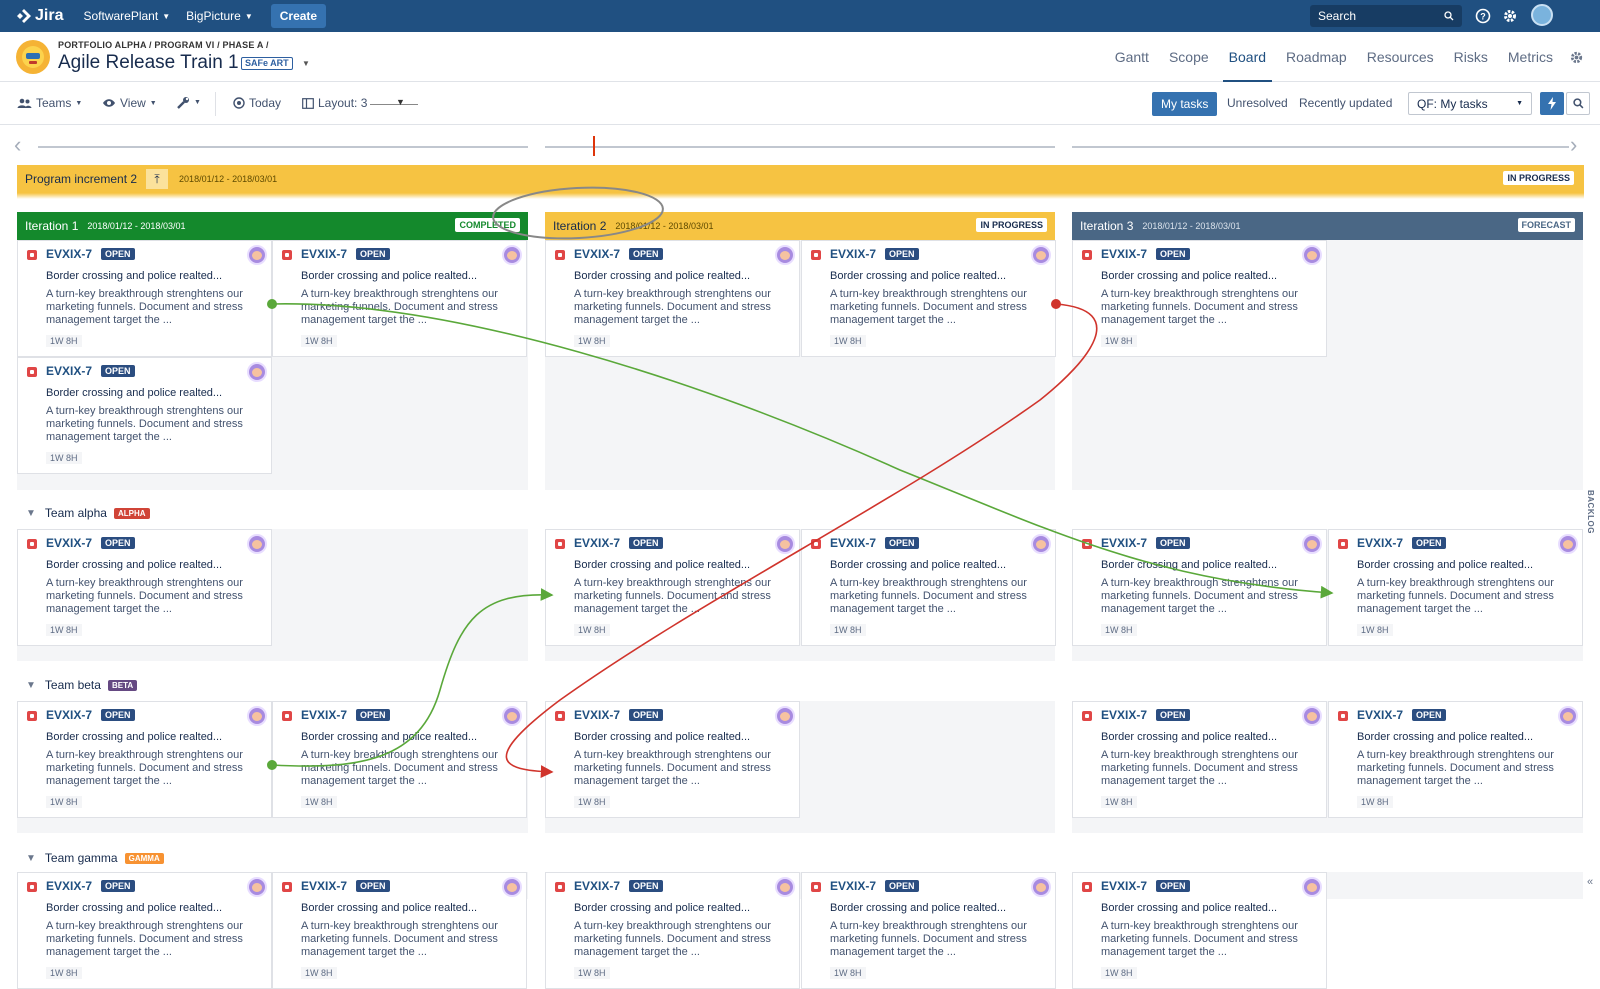  I want to click on tab-risks: Risks, so click(1470, 57).